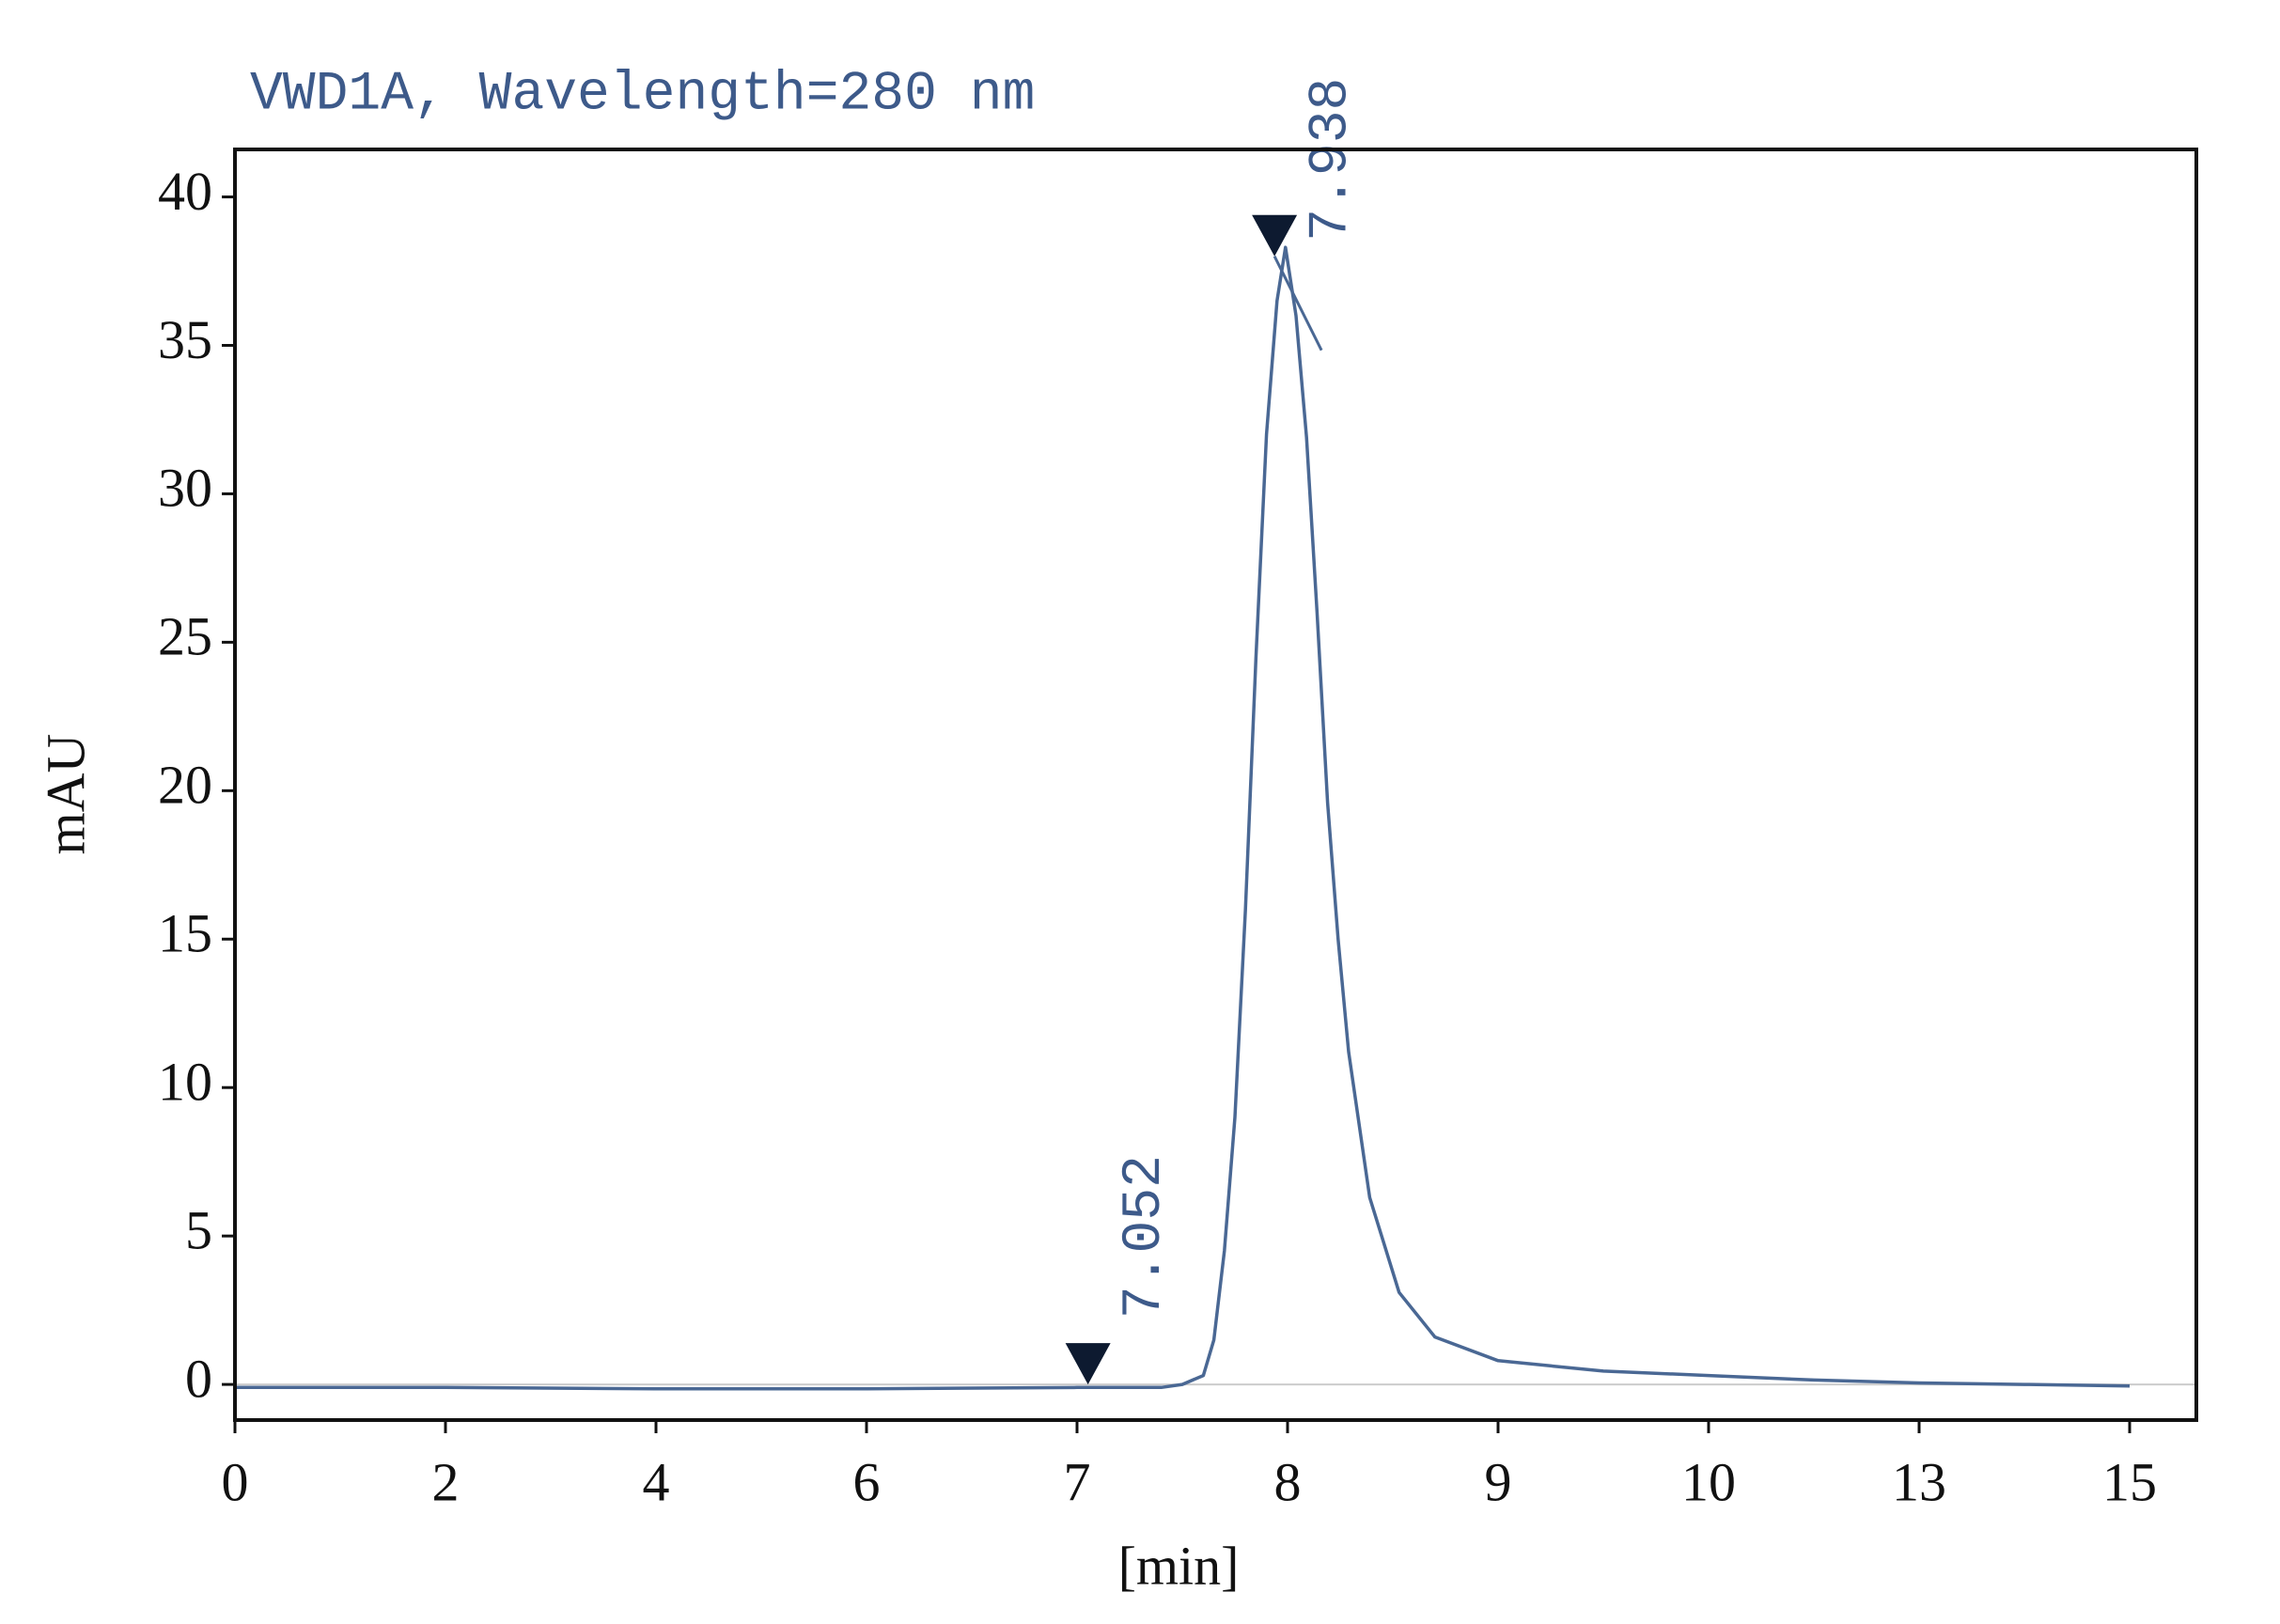 This screenshot has width=2280, height=1624. I want to click on x-tick-label: 0, so click(236, 1481).